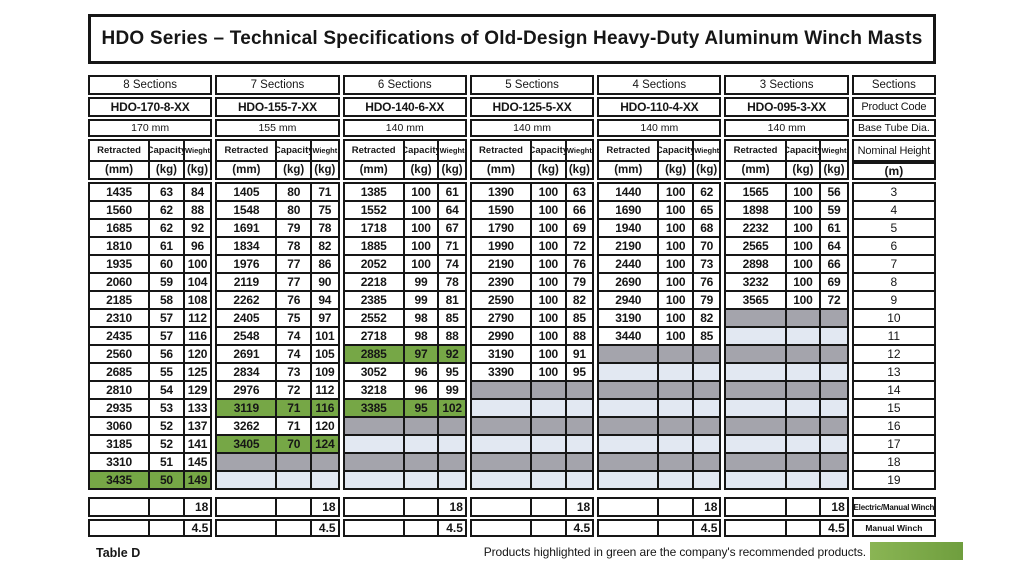 The height and width of the screenshot is (576, 1024). What do you see at coordinates (373, 336) in the screenshot?
I see `cell-retracted: 2718` at bounding box center [373, 336].